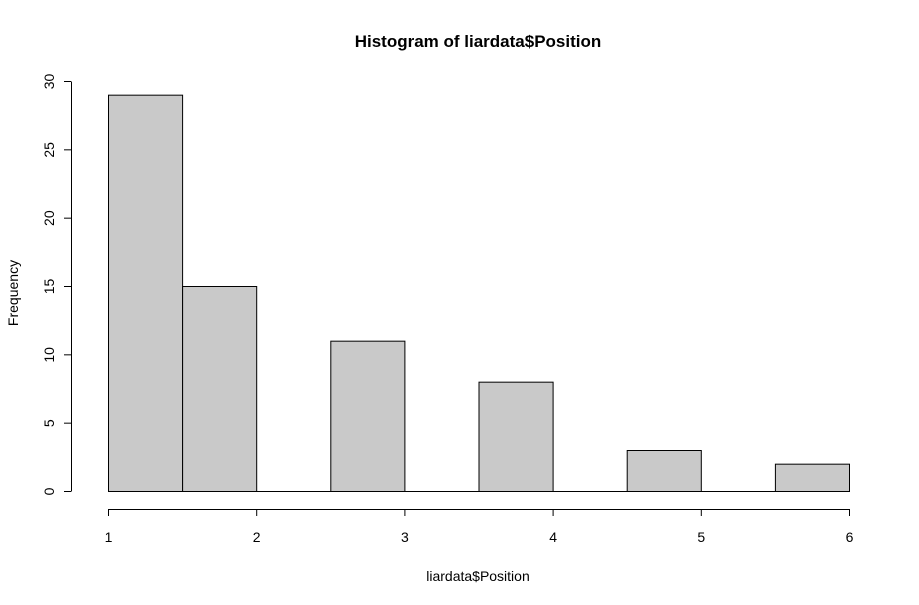  Describe the element at coordinates (49, 287) in the screenshot. I see `y-tick-label-15: 15` at that location.